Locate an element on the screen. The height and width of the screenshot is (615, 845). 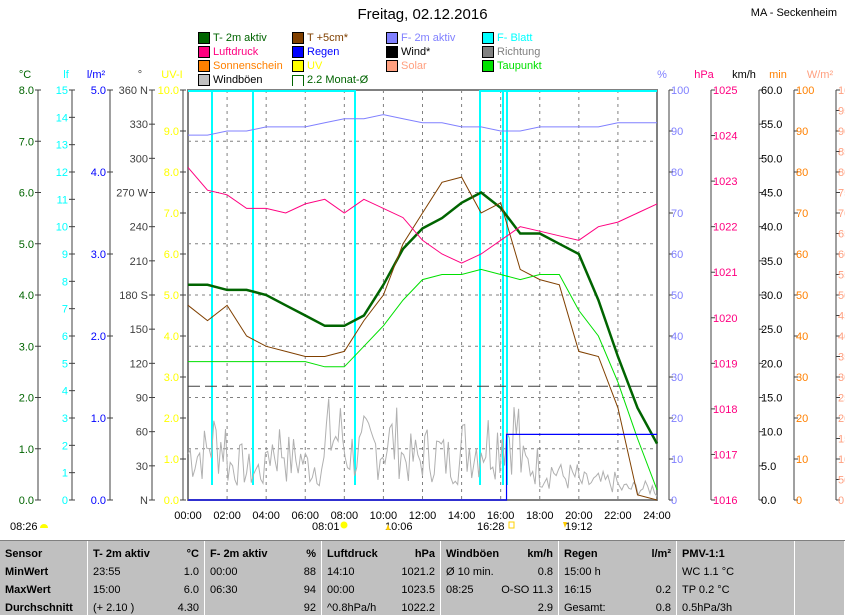
axis-tick-label: 900 is located at coordinates (841, 132).